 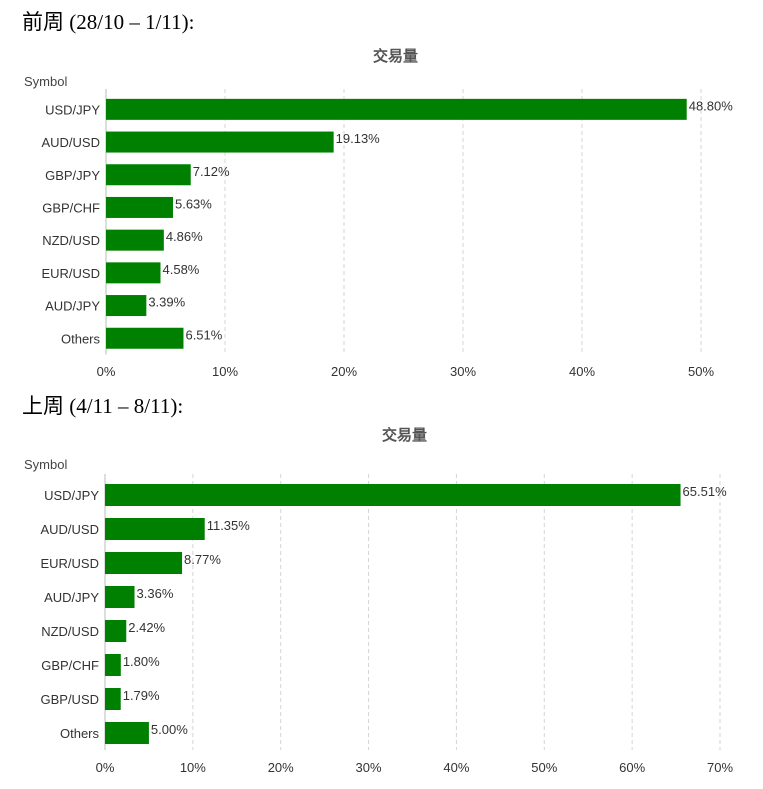 I want to click on x-tick-label: 70%, so click(x=720, y=767).